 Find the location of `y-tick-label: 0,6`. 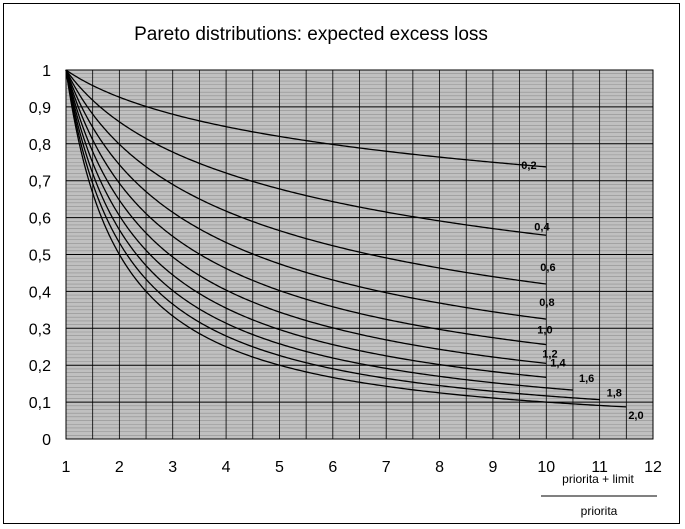

y-tick-label: 0,6 is located at coordinates (40, 219).